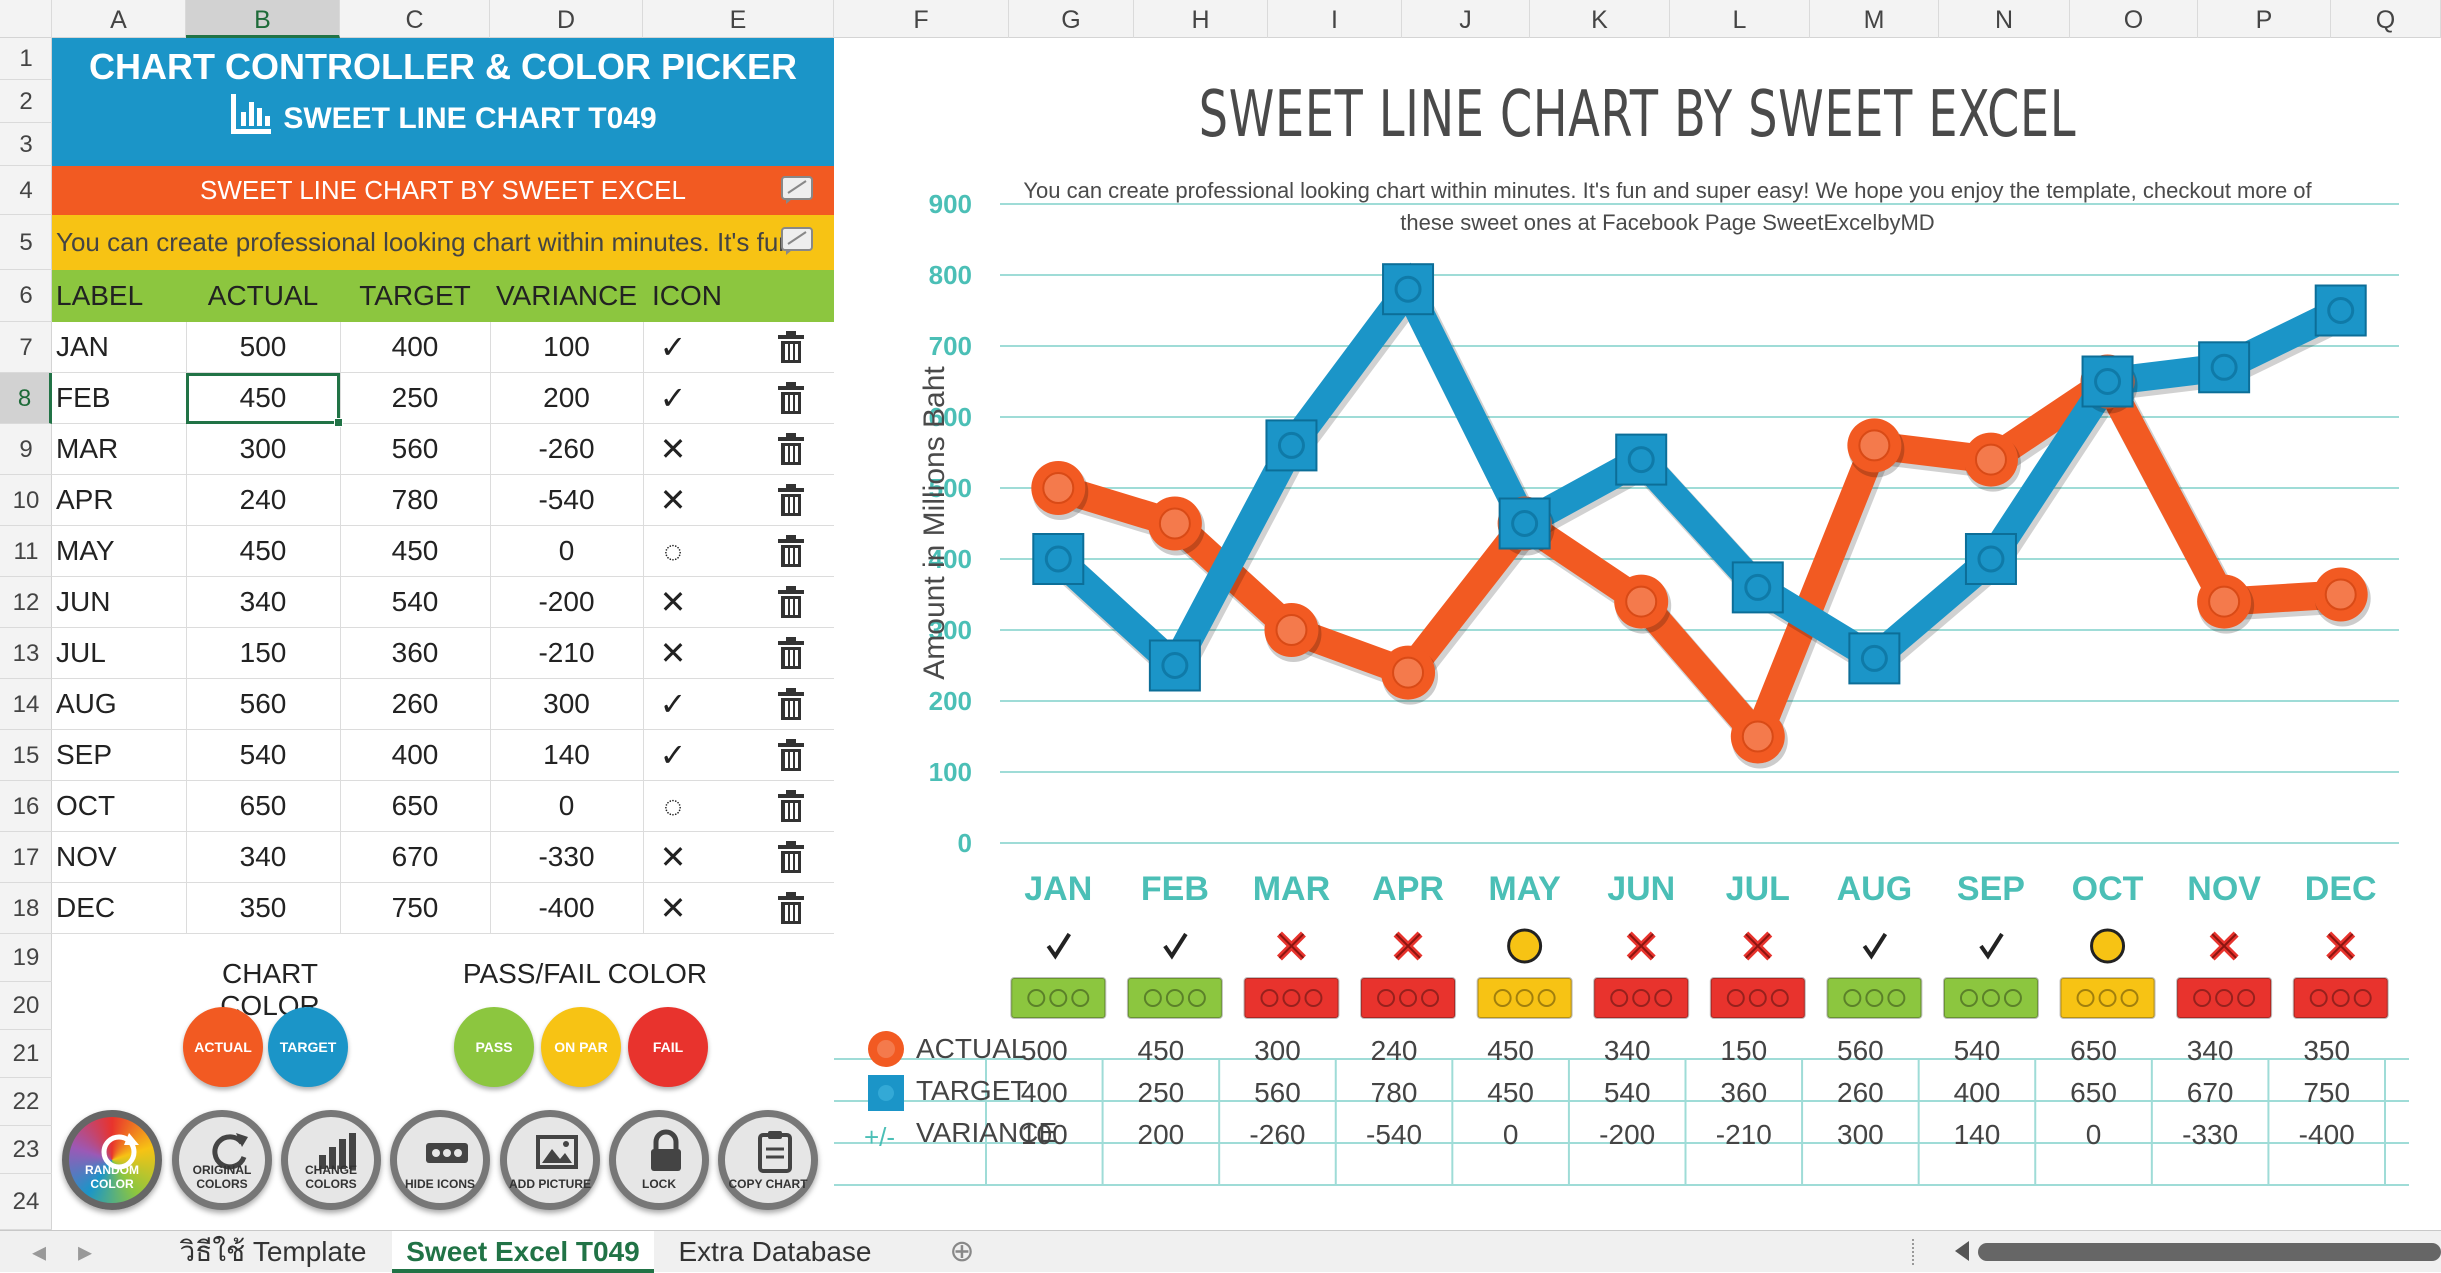  I want to click on tab-how-to: วิธีใช้ Template, so click(273, 1251).